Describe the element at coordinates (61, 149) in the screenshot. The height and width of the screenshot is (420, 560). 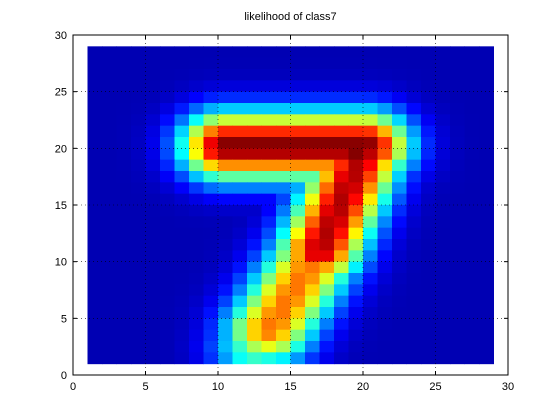
I see `y-tick-label: 20` at that location.